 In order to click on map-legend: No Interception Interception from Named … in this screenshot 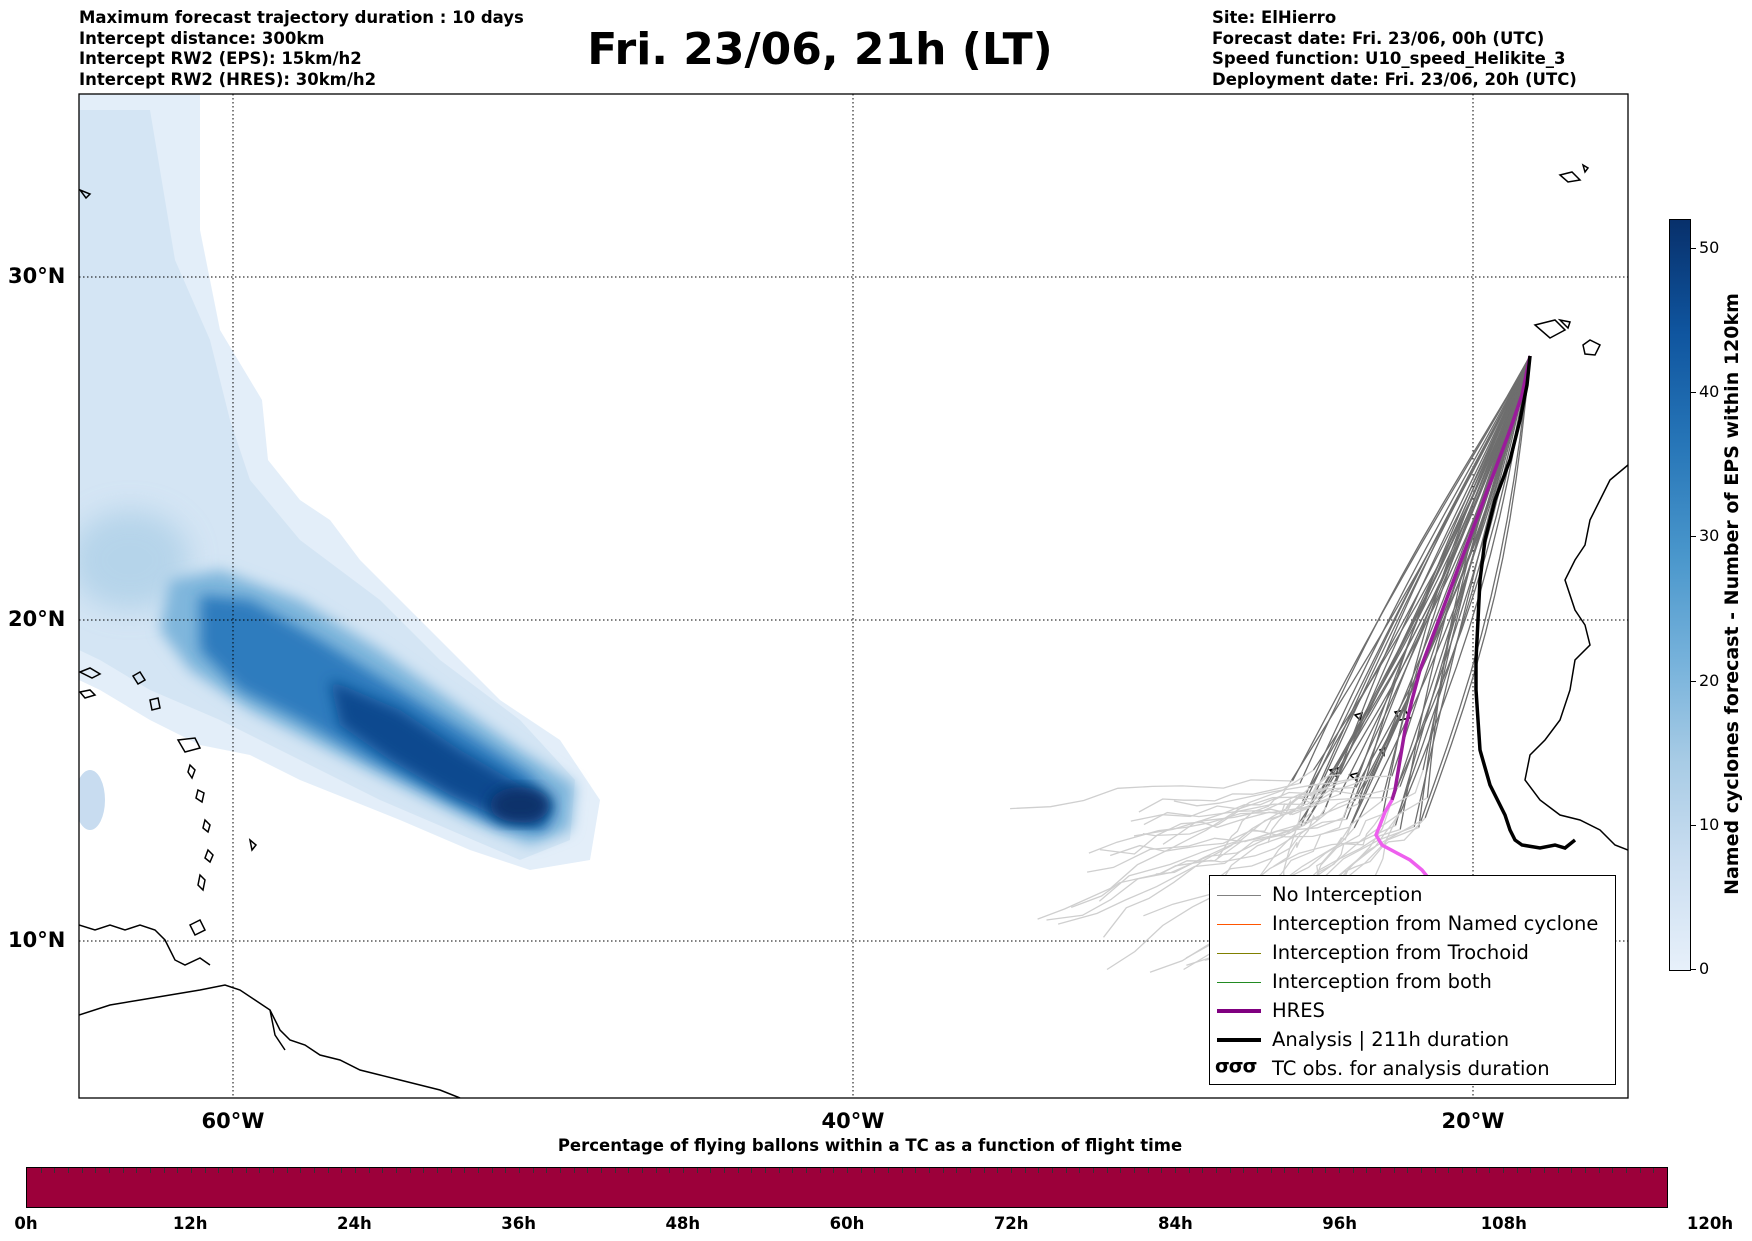, I will do `click(1412, 980)`.